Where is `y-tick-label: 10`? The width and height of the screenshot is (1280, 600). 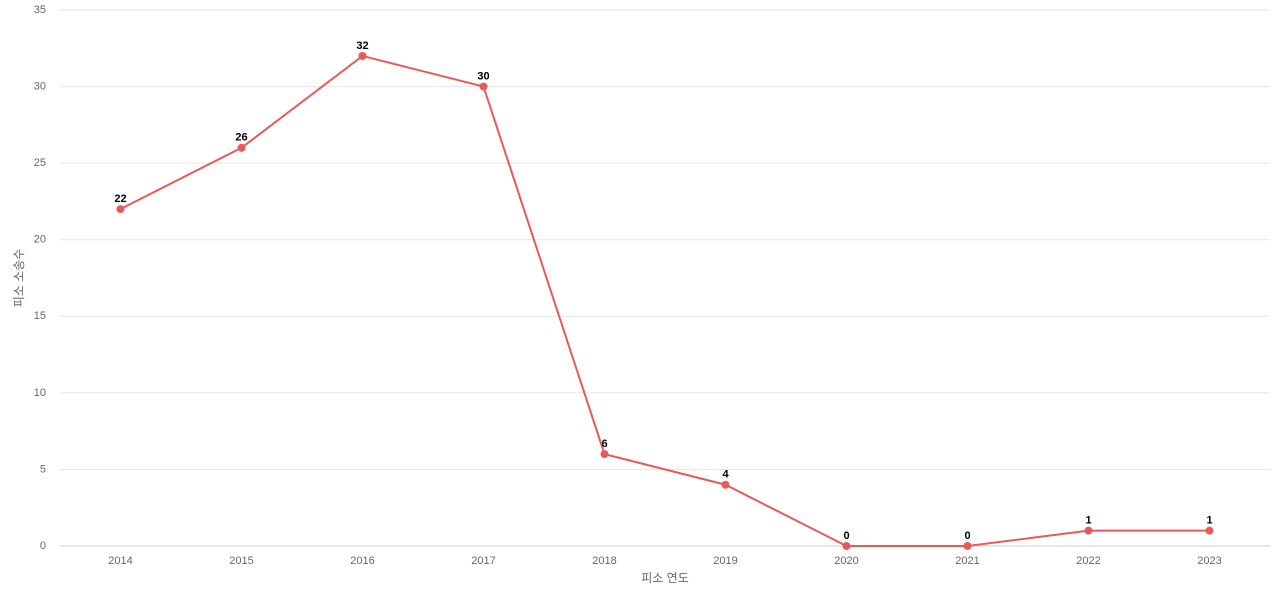 y-tick-label: 10 is located at coordinates (40, 393).